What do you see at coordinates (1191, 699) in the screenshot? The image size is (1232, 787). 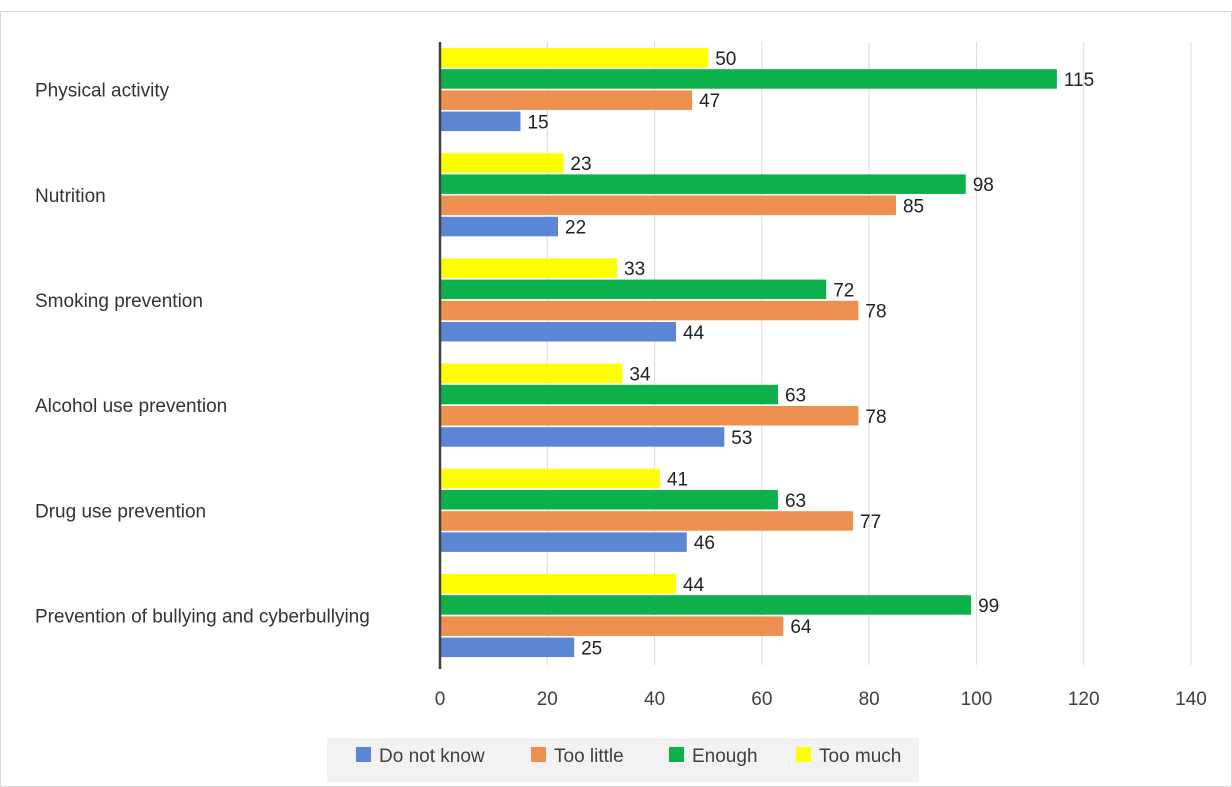 I see `x-tick-label: 140` at bounding box center [1191, 699].